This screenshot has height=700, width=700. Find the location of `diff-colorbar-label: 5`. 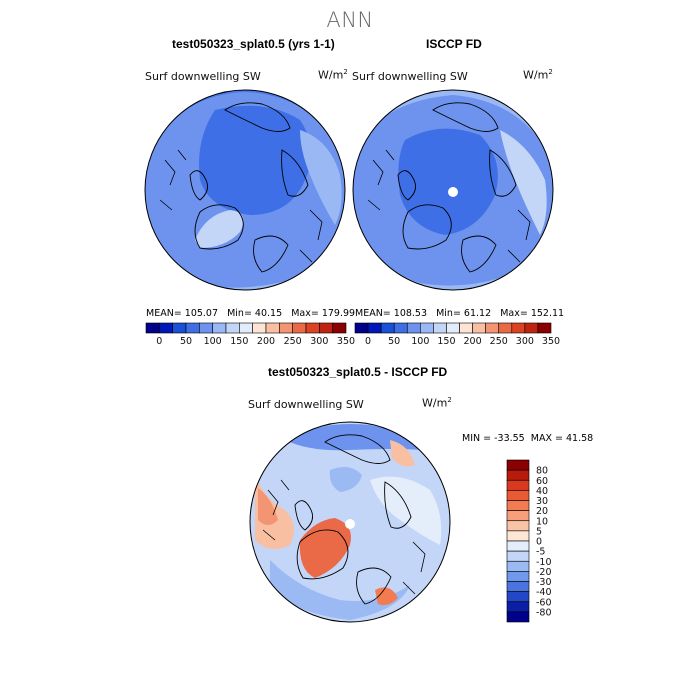

diff-colorbar-label: 5 is located at coordinates (539, 531).